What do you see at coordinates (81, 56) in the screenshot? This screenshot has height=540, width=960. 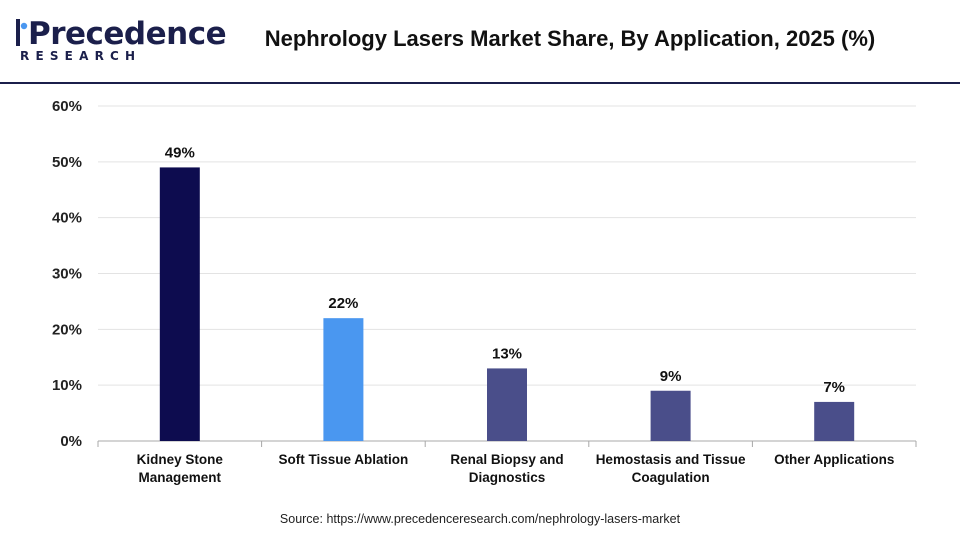 I see `logo-subtext: RESEARCH` at bounding box center [81, 56].